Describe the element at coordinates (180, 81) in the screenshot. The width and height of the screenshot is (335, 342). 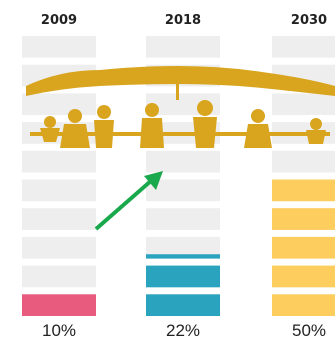
I see `umbrella-canopy` at that location.